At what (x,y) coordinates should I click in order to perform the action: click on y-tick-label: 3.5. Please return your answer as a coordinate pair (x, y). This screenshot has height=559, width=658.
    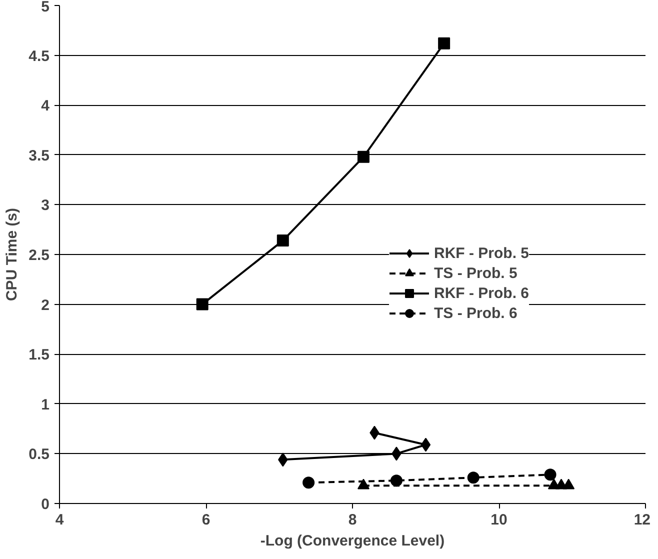
    Looking at the image, I should click on (39, 155).